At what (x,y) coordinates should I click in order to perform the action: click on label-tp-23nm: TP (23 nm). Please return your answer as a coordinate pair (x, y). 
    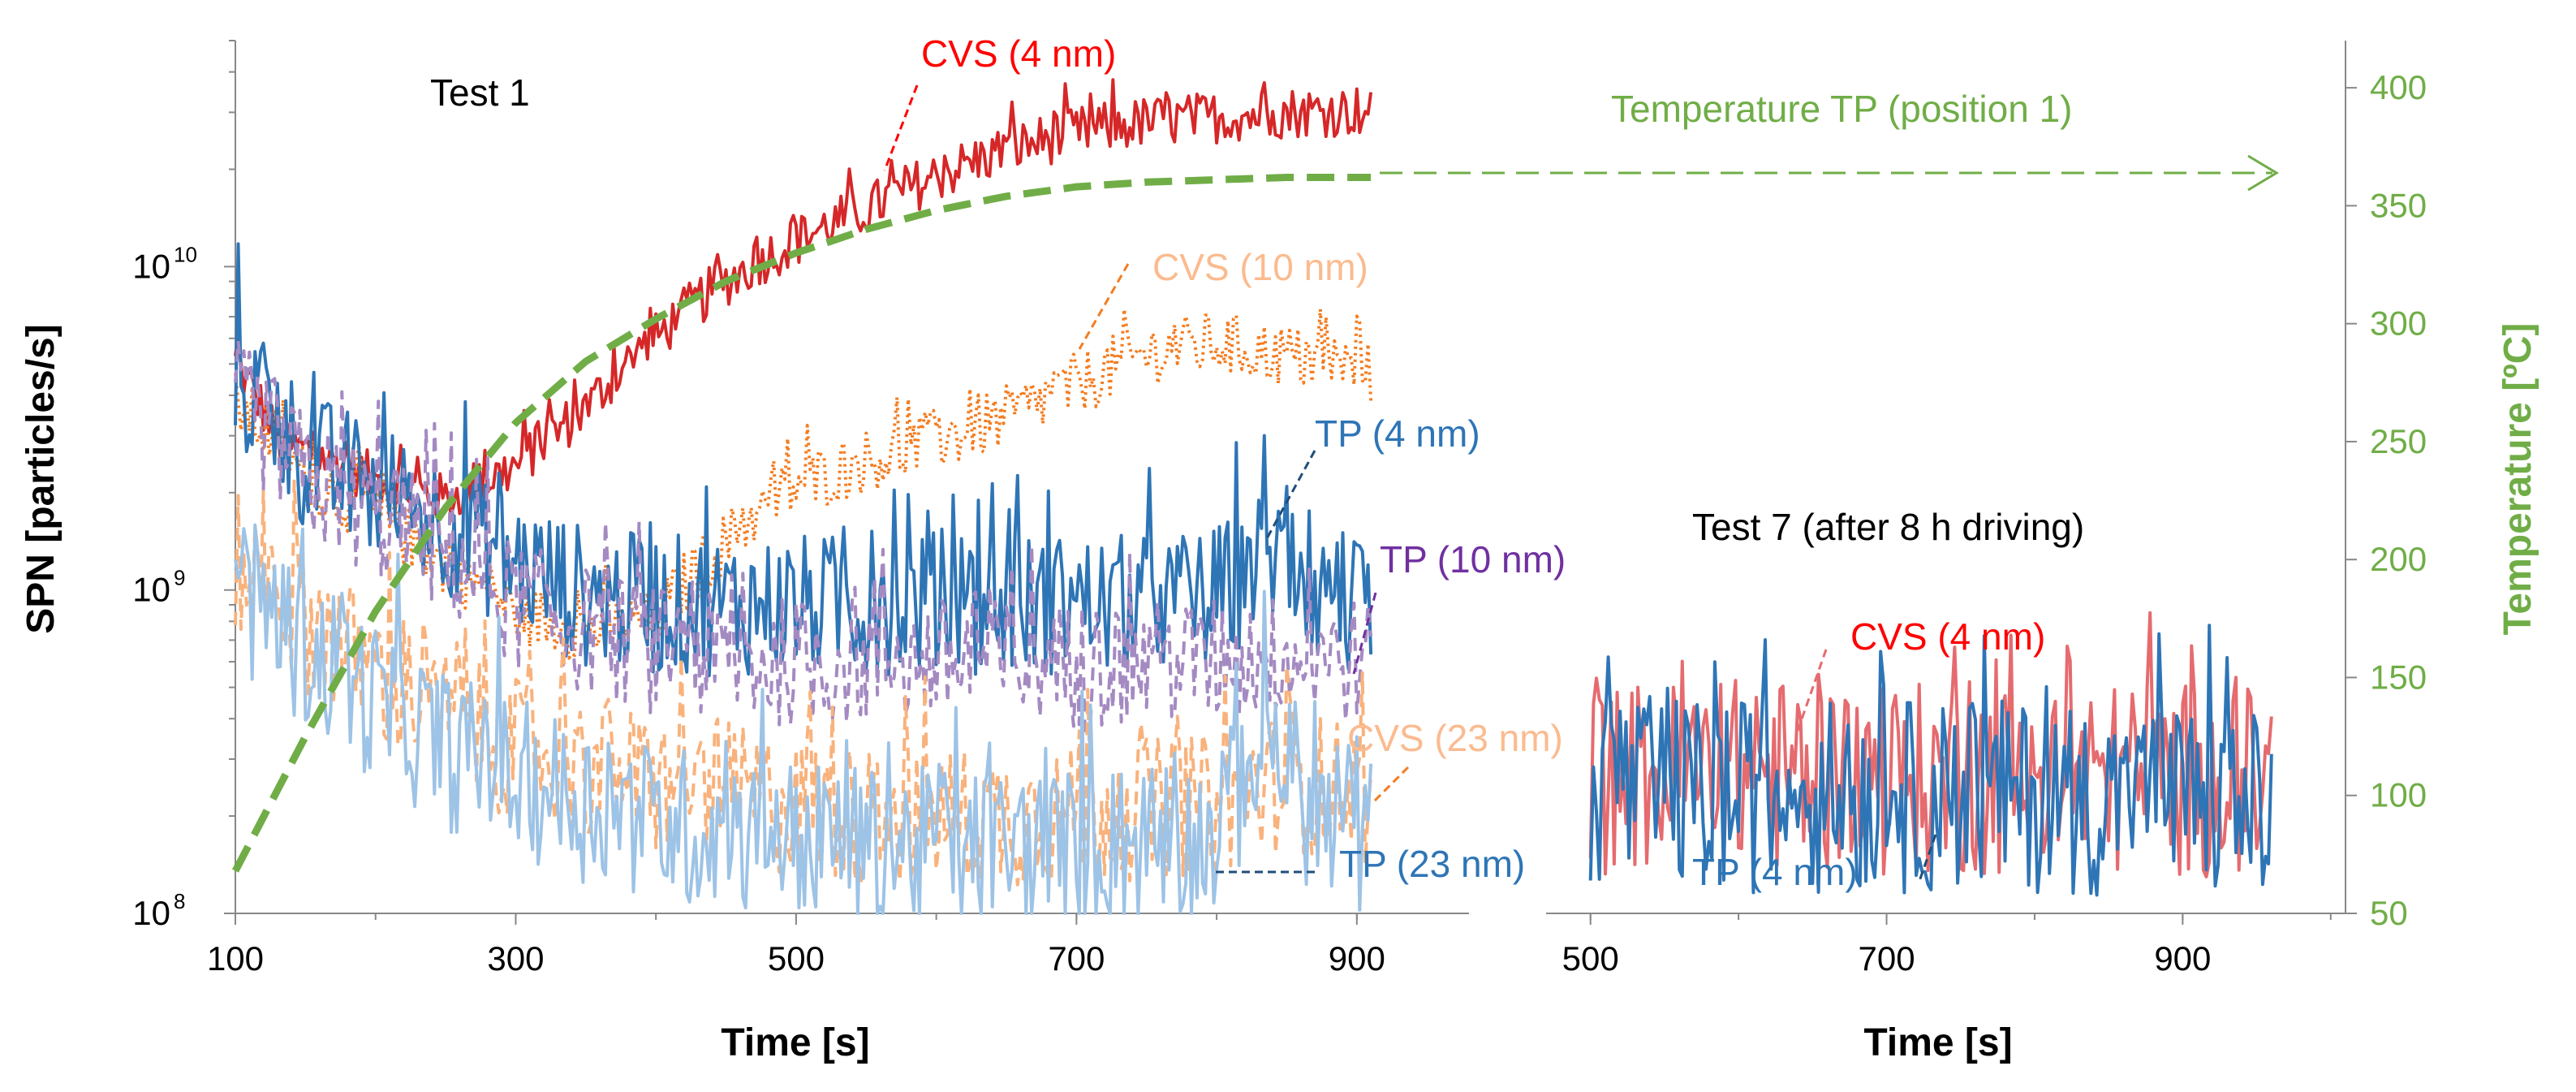
    Looking at the image, I should click on (1432, 864).